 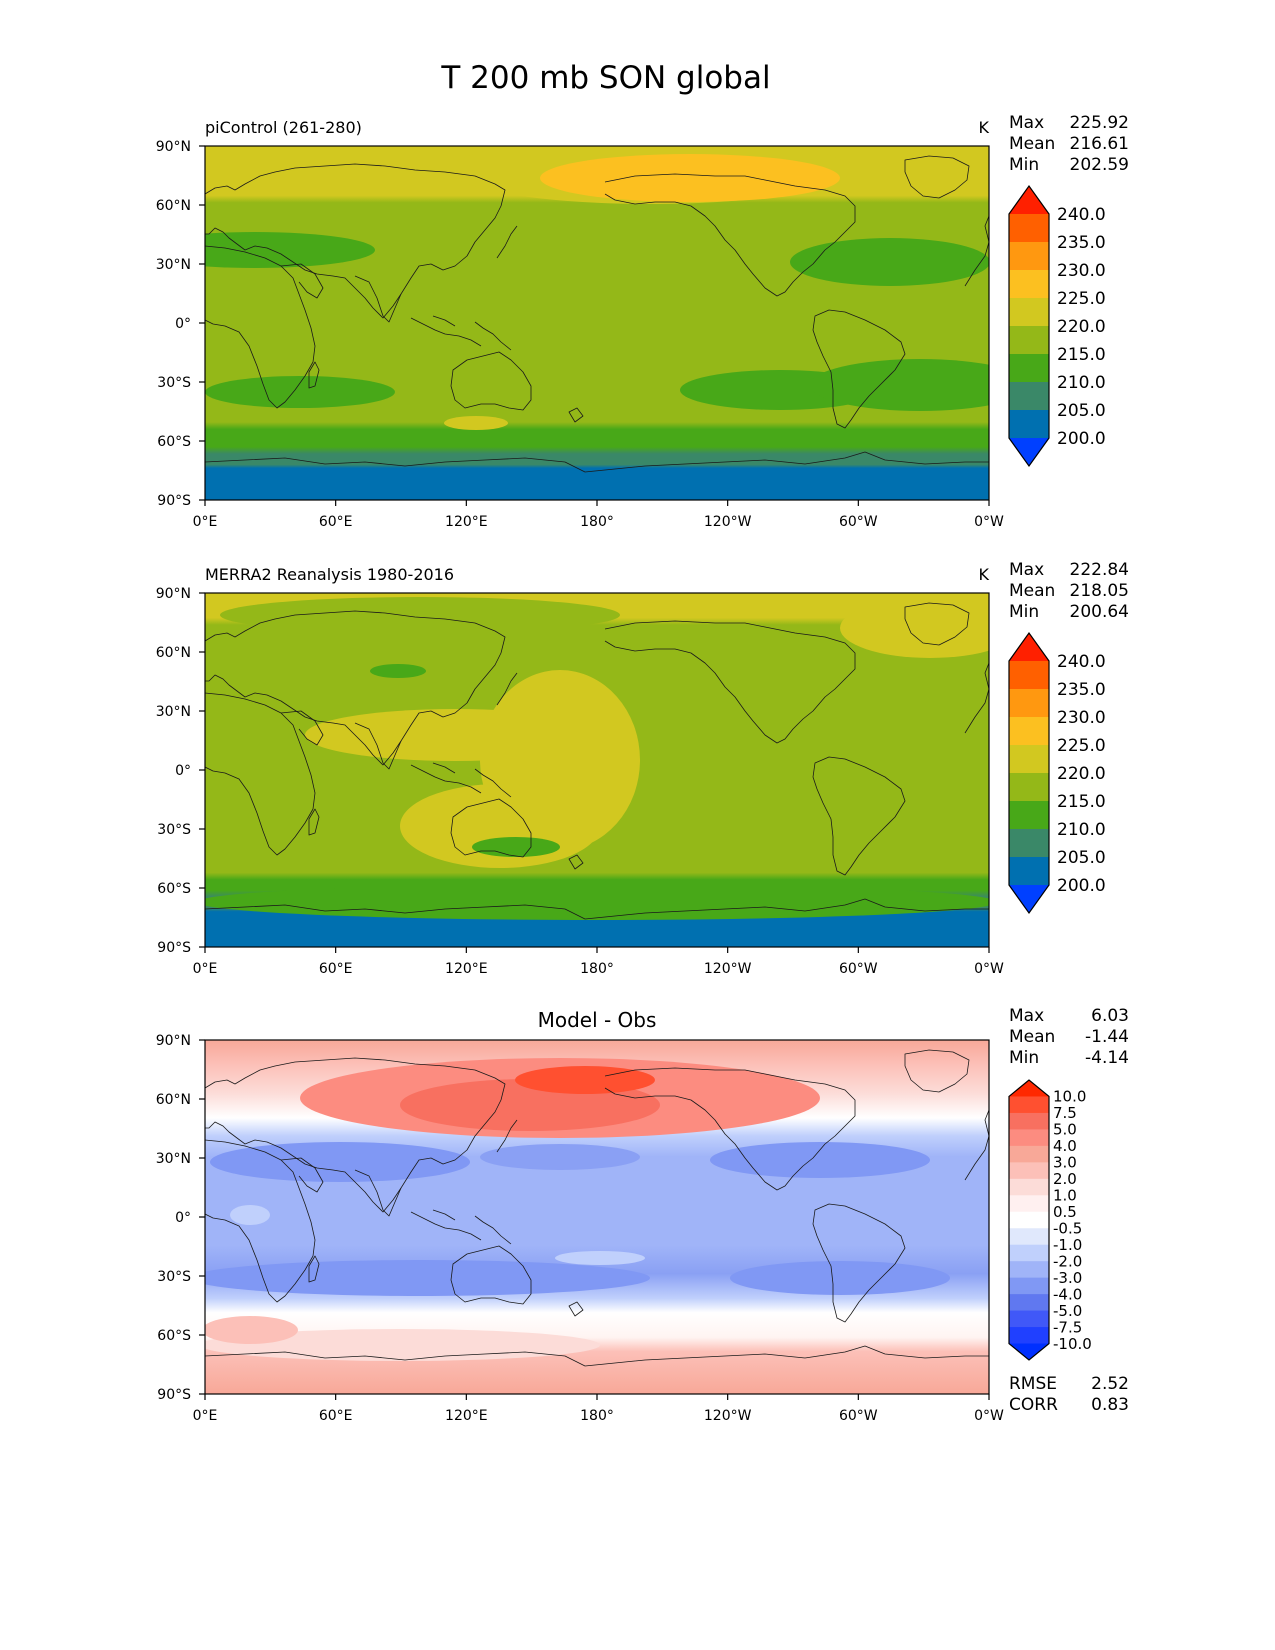 I want to click on stat-value: 0.83, so click(x=1110, y=1405).